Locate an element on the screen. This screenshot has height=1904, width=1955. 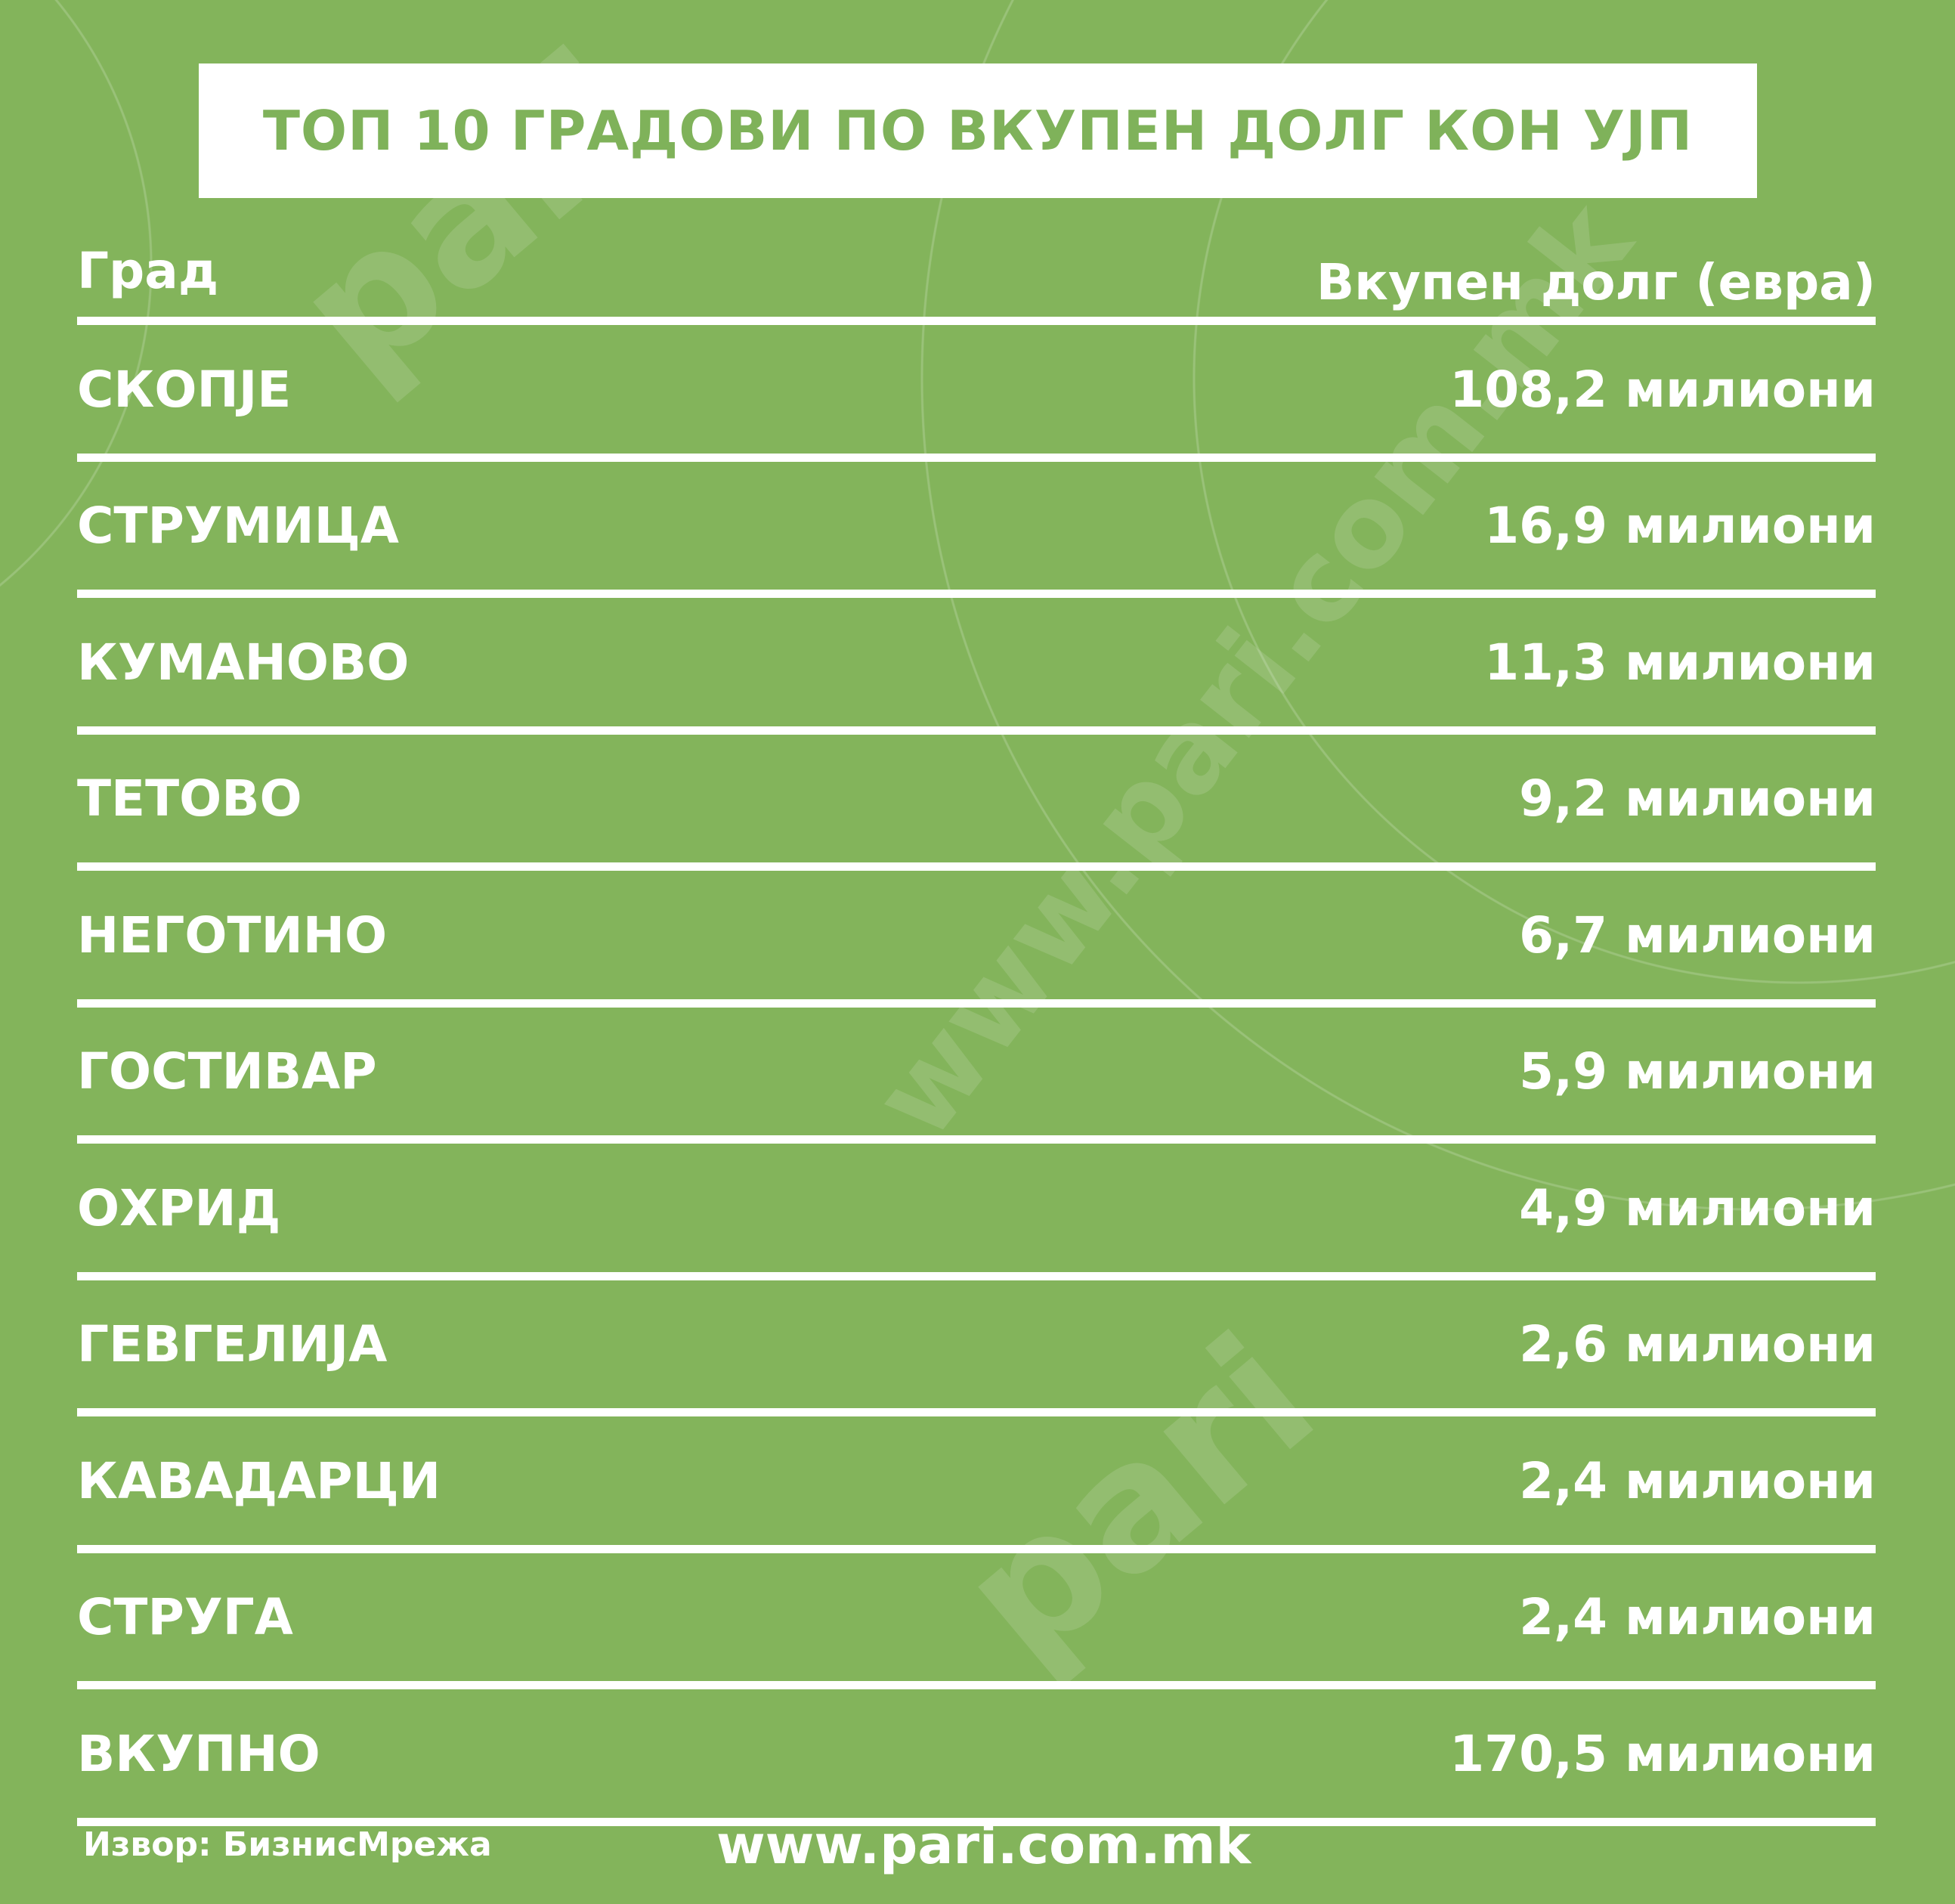
debt-value: 16,9 милиони is located at coordinates (1680, 526).